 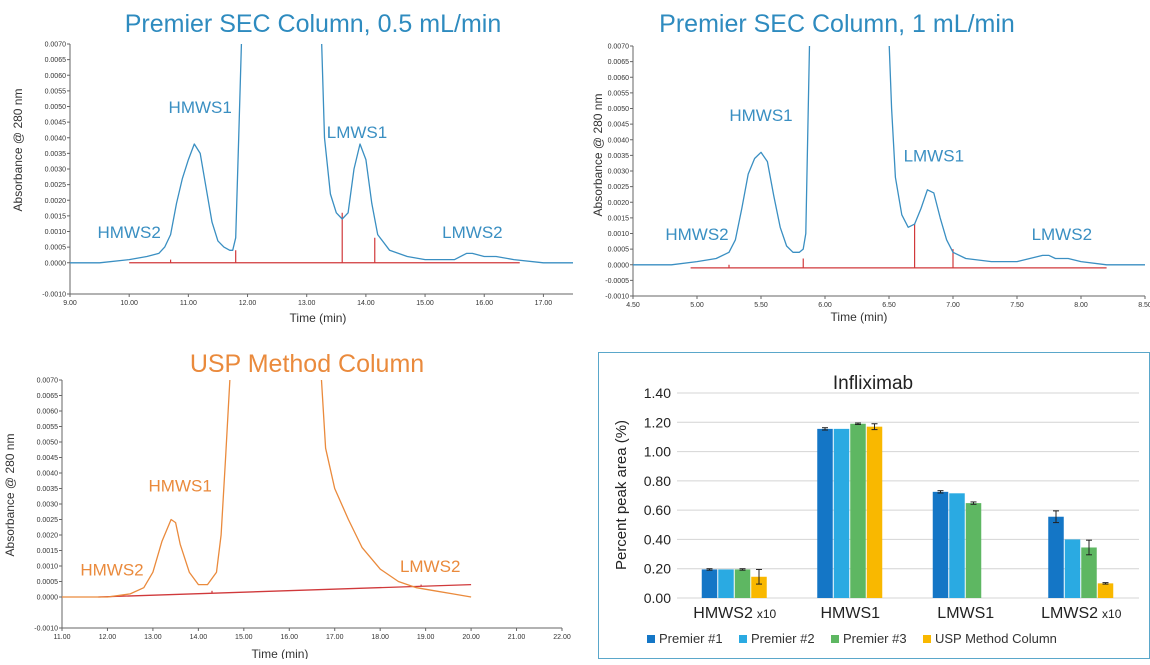 What do you see at coordinates (48, 505) in the screenshot?
I see `y-tick-label: 0.0030` at bounding box center [48, 505].